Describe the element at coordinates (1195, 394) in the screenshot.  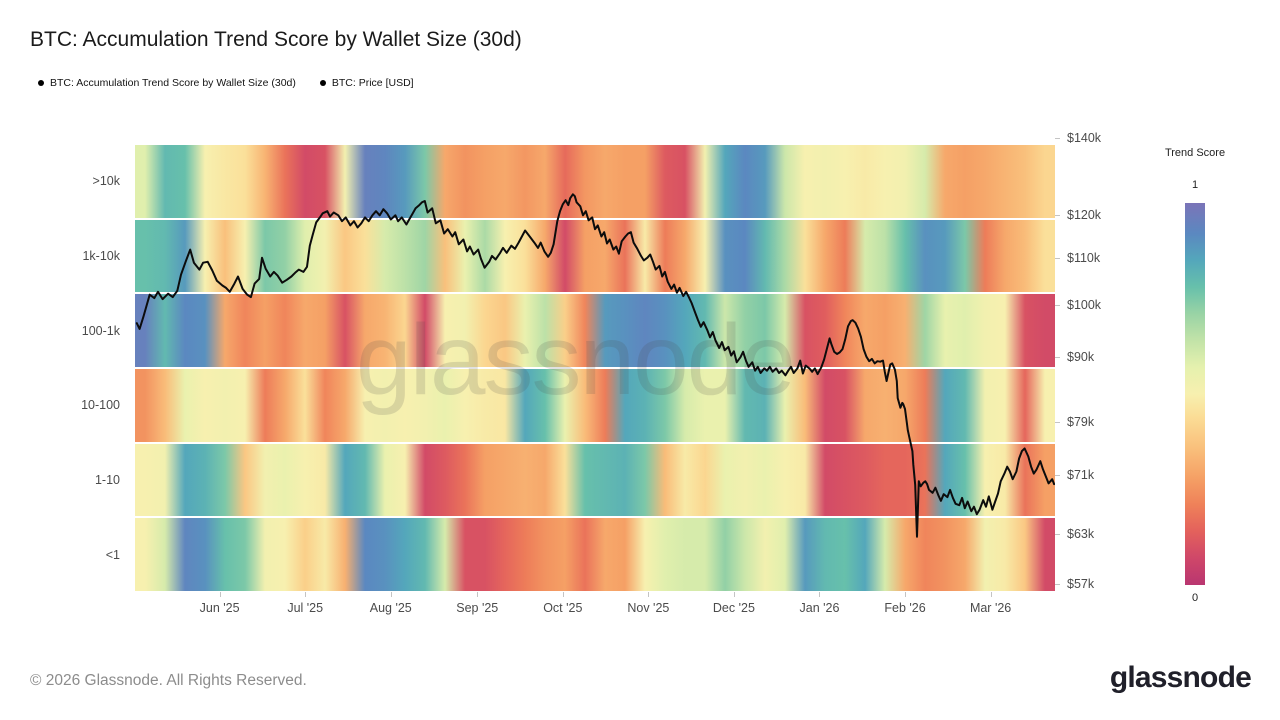
I see `trend-score-colorbar` at that location.